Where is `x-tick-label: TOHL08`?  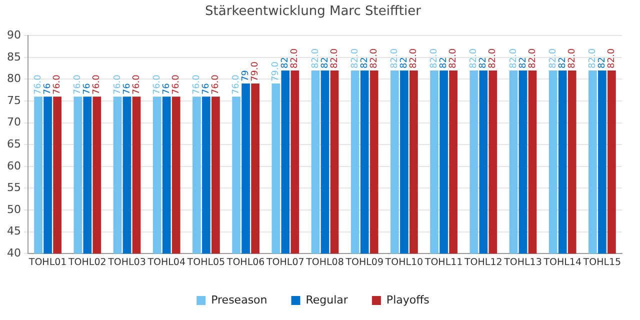 x-tick-label: TOHL08 is located at coordinates (324, 262).